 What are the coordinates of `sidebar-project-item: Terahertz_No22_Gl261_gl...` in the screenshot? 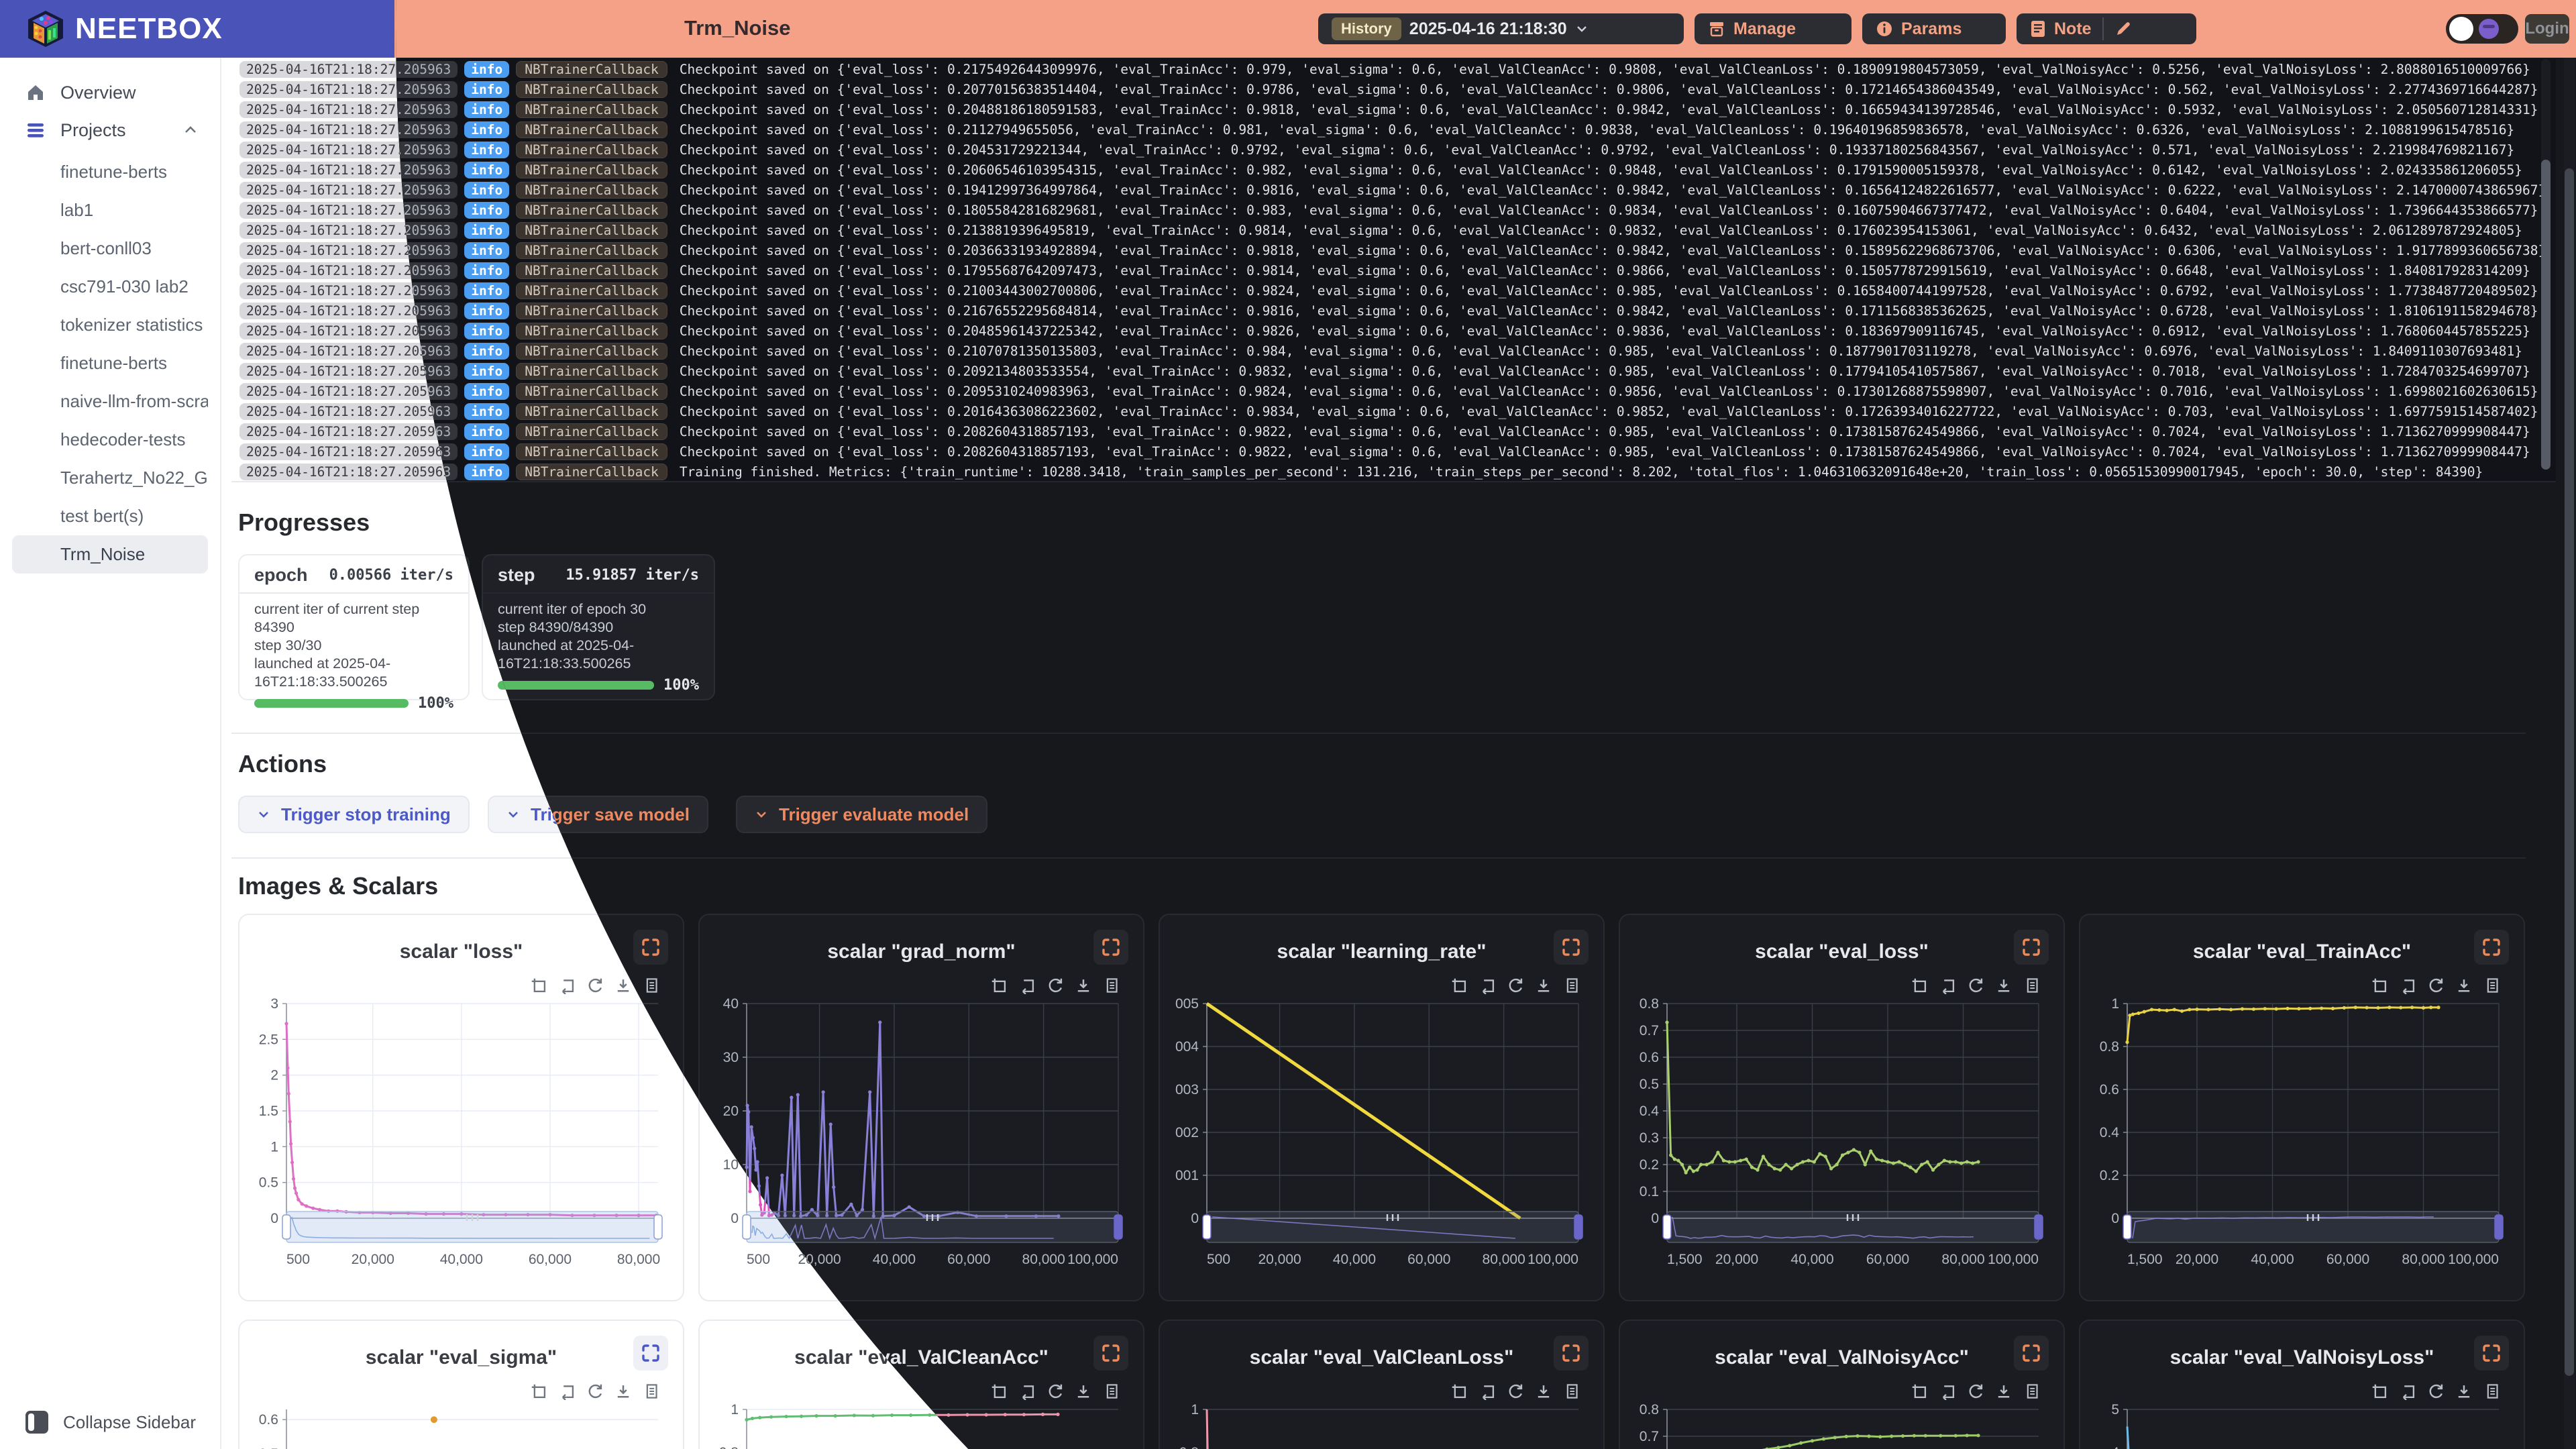 It's located at (134, 478).